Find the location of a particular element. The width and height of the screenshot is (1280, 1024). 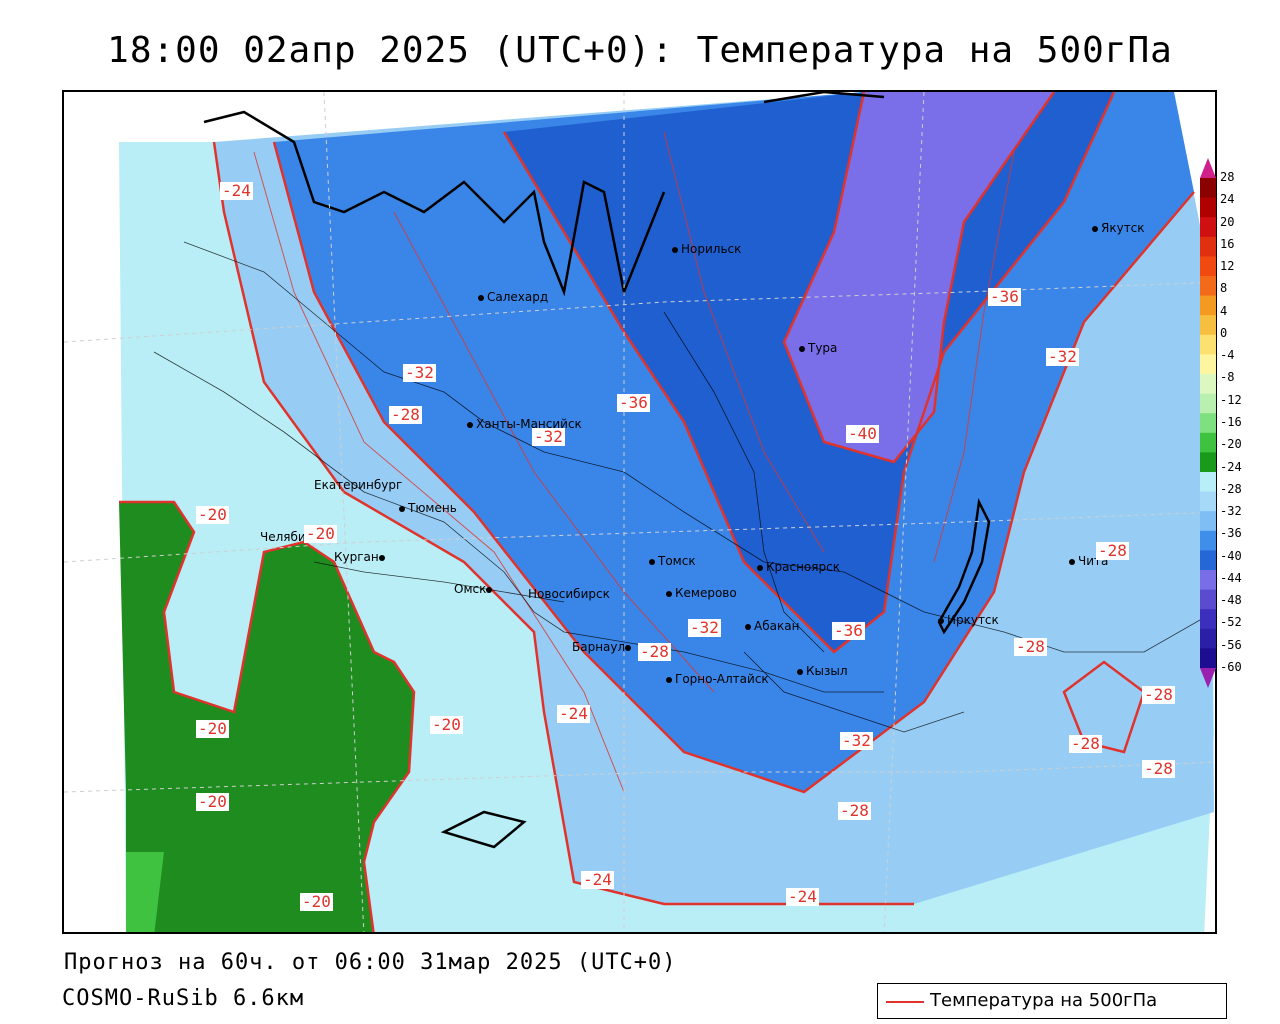

city-salekhard: Салехард is located at coordinates (513, 297).